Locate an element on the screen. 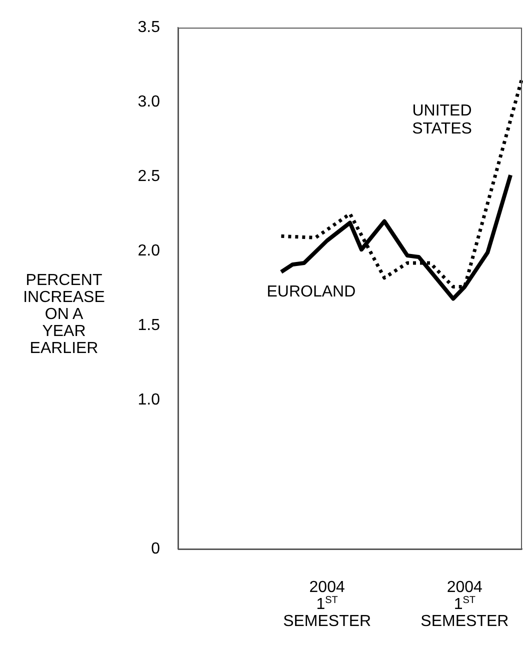  y-tick-label: 2.5 is located at coordinates (149, 176).